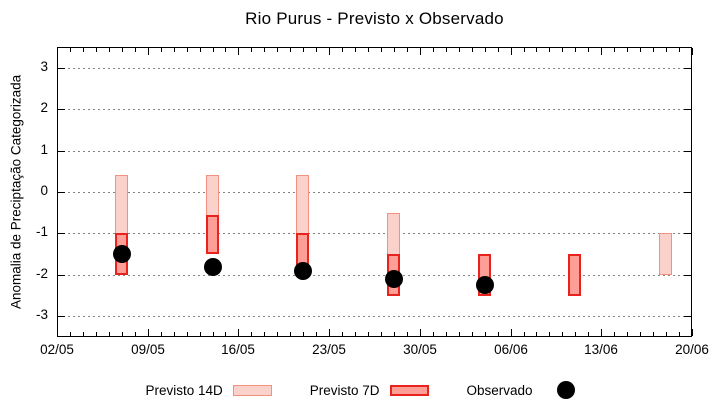 The height and width of the screenshot is (400, 720). Describe the element at coordinates (148, 349) in the screenshot. I see `x-tick-label: 09/05` at that location.